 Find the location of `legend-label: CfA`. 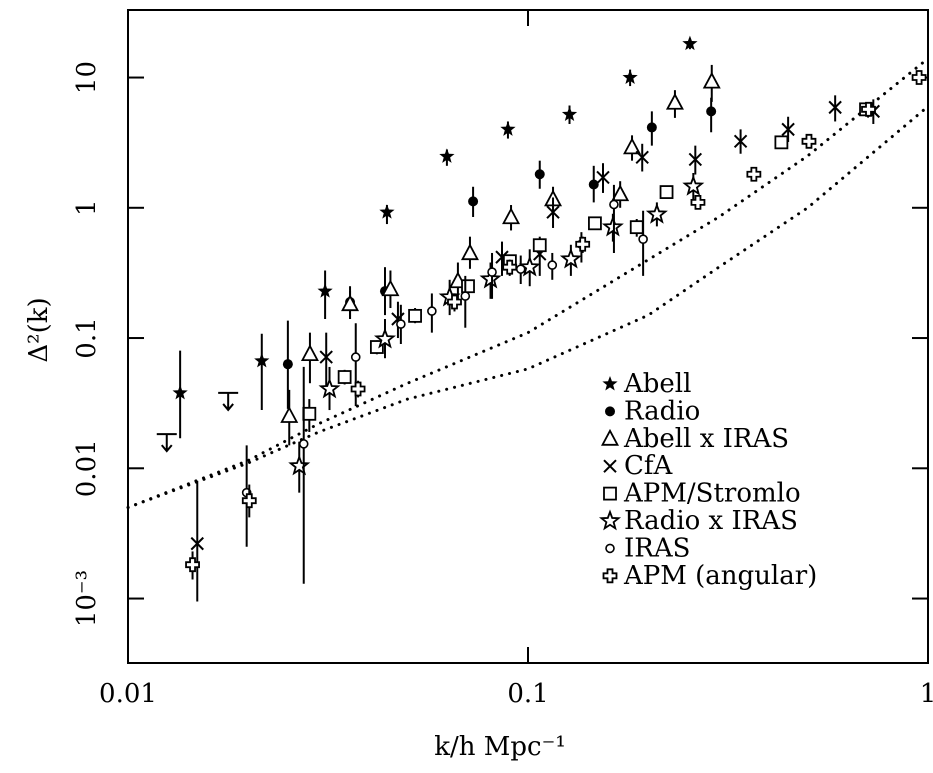

legend-label: CfA is located at coordinates (649, 466).